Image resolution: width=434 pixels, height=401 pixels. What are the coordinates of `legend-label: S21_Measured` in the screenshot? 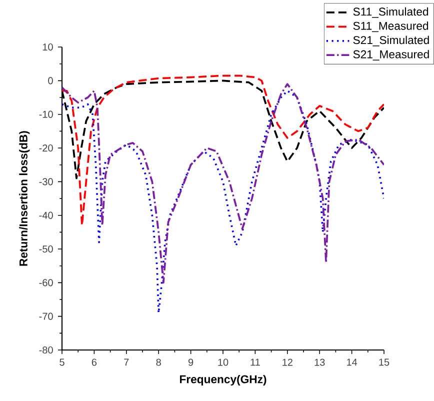 It's located at (391, 55).